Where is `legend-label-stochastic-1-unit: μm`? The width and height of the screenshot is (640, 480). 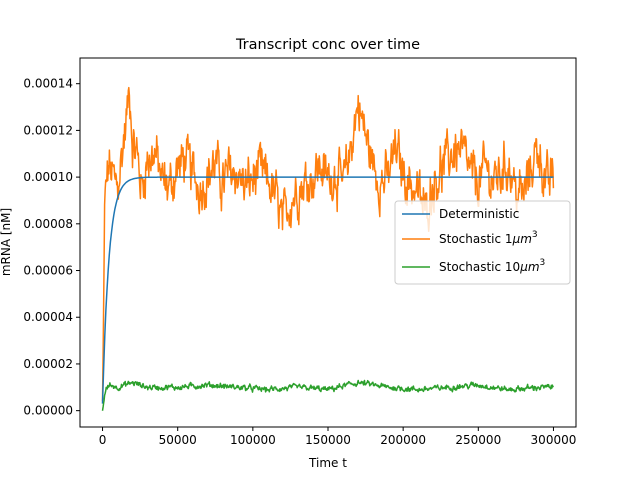 legend-label-stochastic-1-unit: μm is located at coordinates (522, 239).